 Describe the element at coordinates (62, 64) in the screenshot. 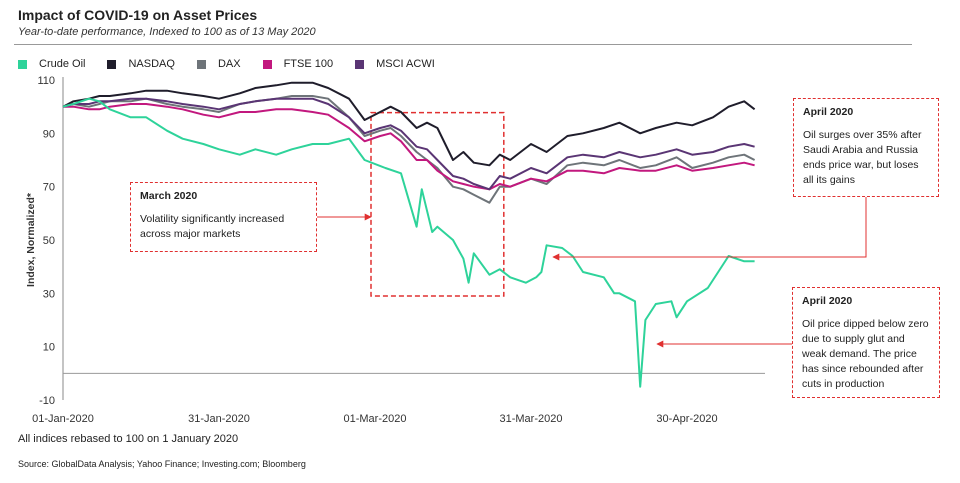

I see `legend-label: Crude Oil` at that location.